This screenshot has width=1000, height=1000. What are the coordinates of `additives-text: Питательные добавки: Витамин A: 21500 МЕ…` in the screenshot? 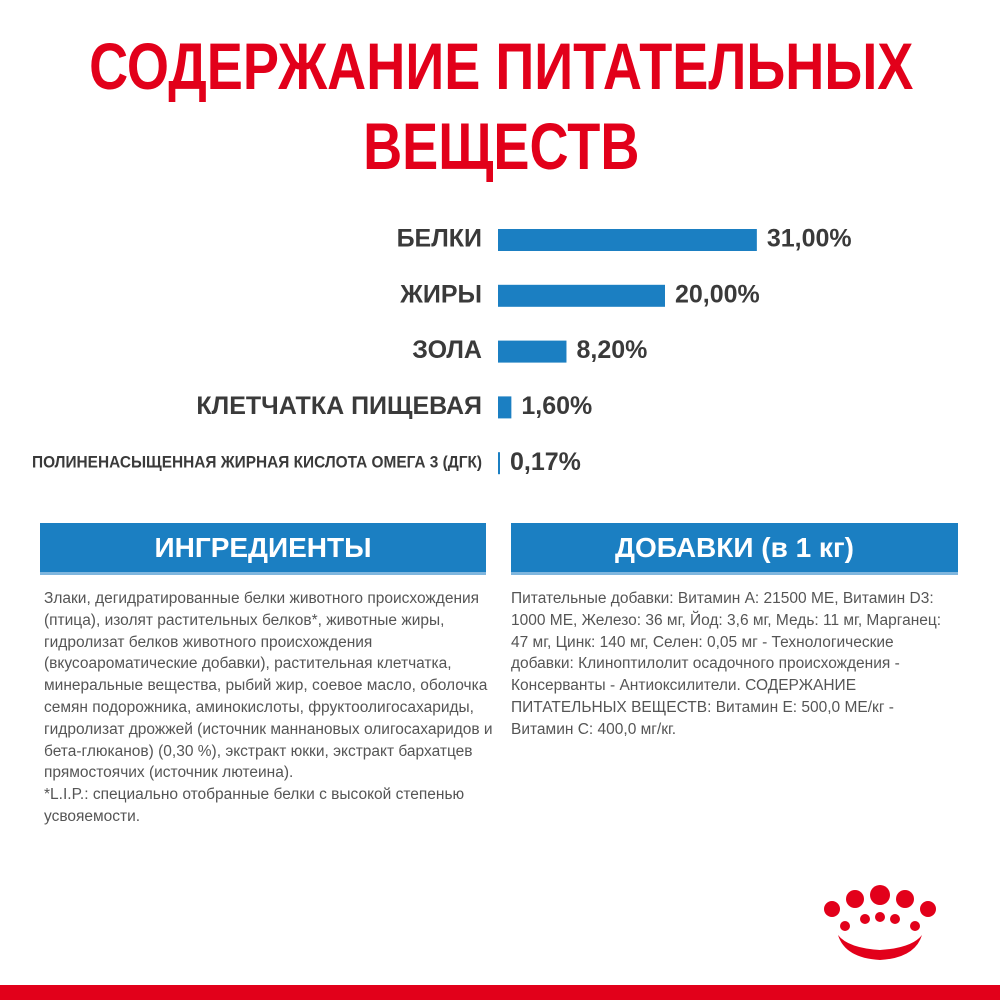 It's located at (726, 664).